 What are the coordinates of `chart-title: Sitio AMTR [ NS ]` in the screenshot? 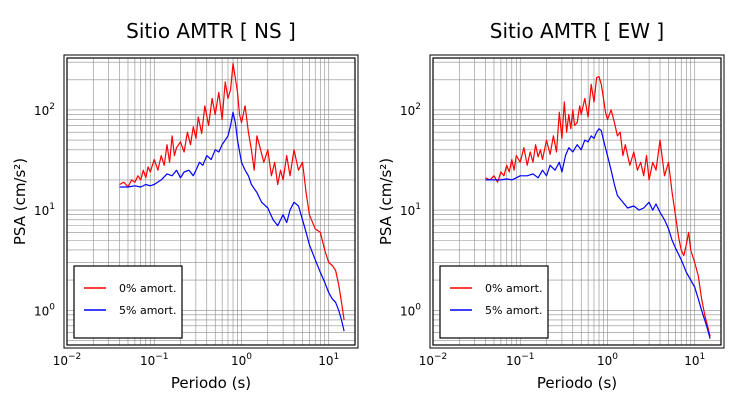 It's located at (211, 31).